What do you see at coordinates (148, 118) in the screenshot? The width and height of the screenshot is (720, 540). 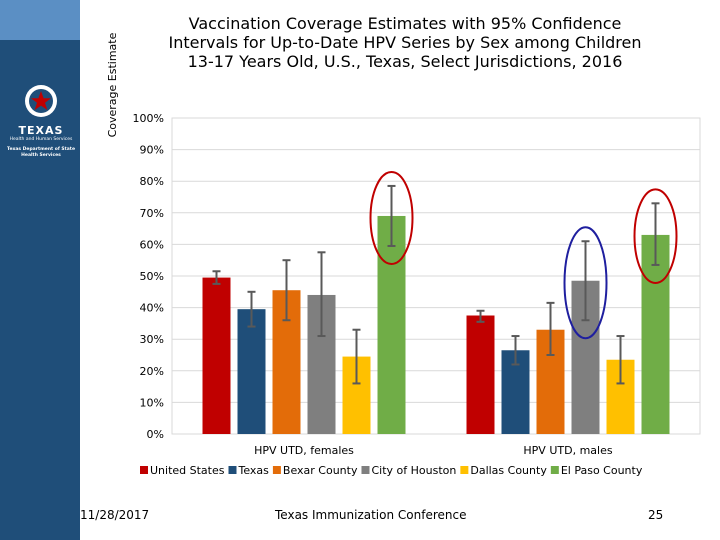 I see `y-tick-label: 100%` at bounding box center [148, 118].